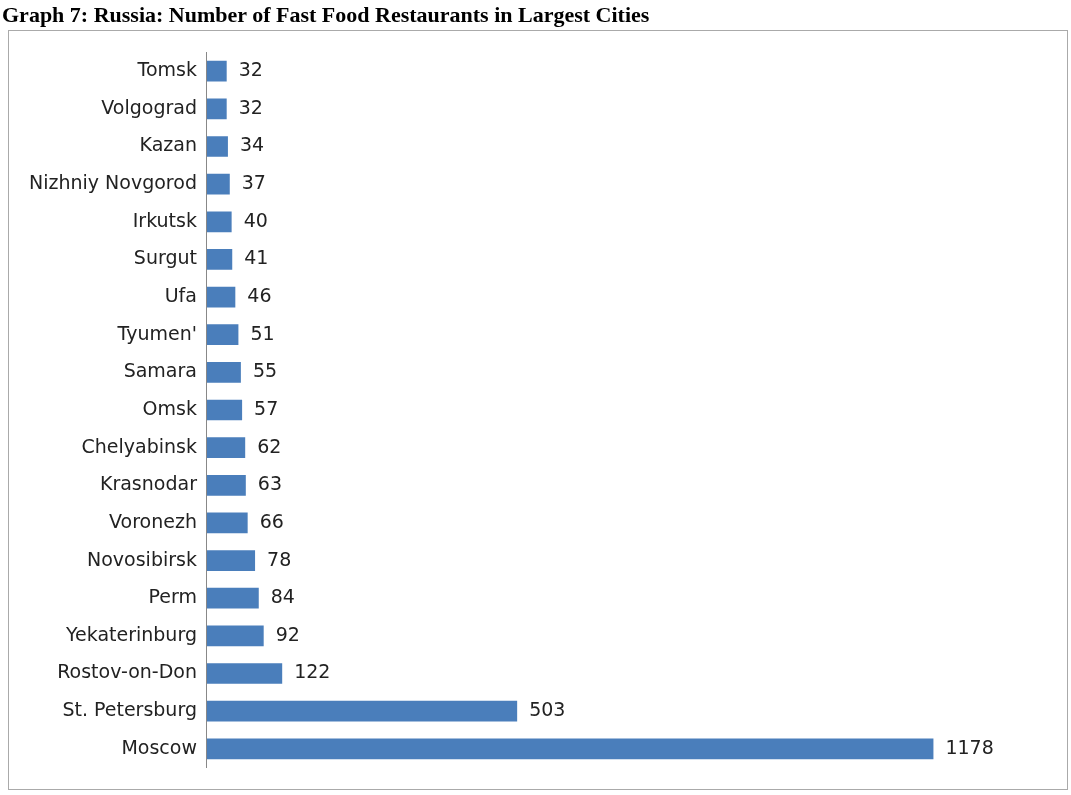 The image size is (1071, 795). I want to click on data-label: 84, so click(282, 596).